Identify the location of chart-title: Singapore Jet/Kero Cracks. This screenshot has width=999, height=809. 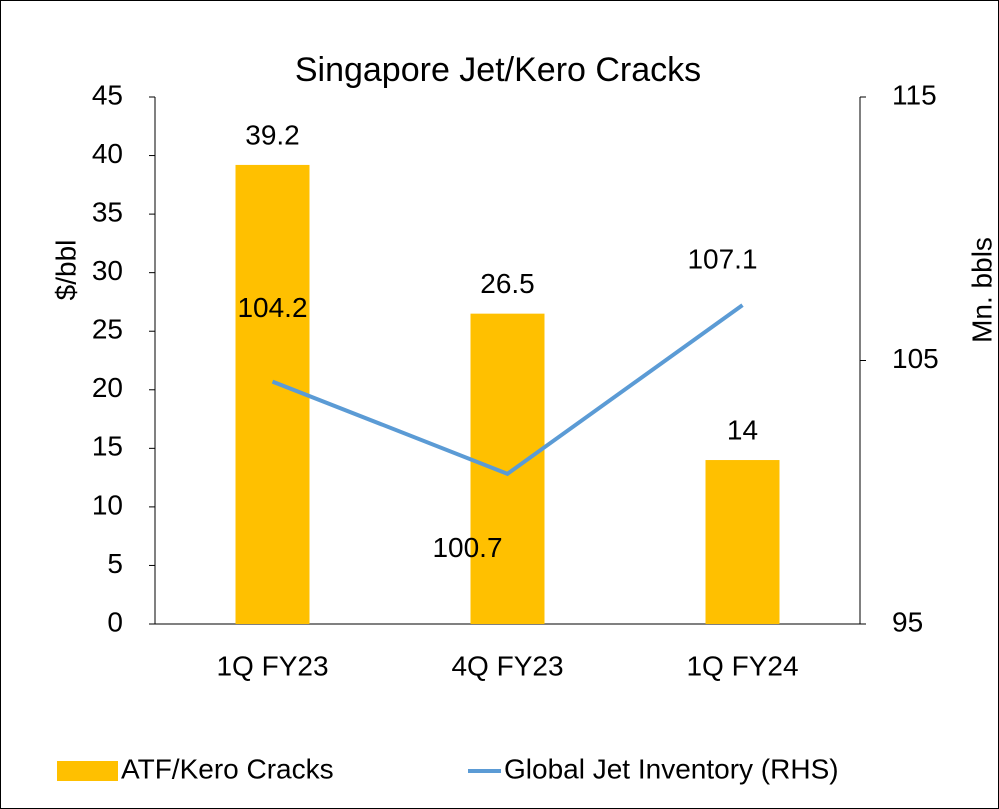
(498, 70).